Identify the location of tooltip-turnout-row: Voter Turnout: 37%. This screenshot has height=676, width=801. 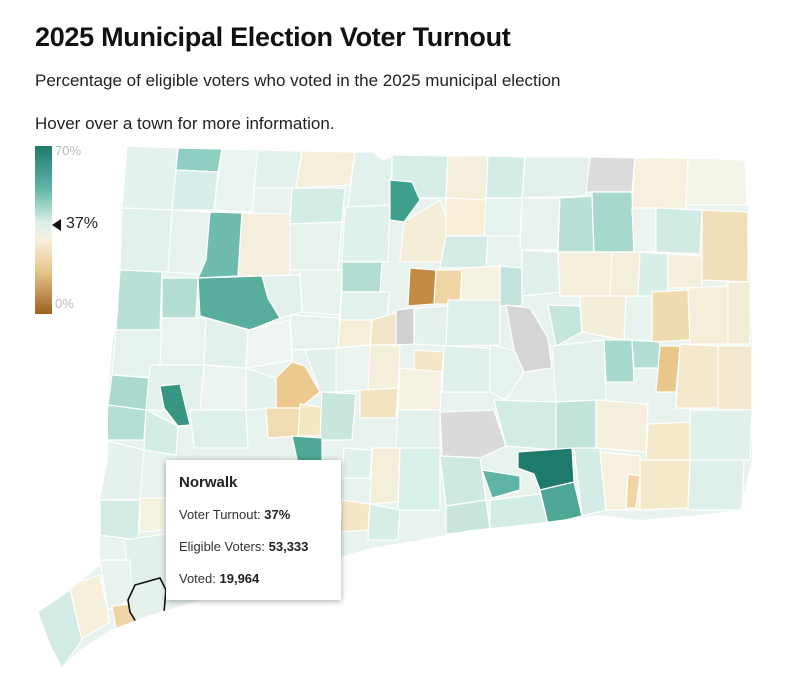
(253, 514).